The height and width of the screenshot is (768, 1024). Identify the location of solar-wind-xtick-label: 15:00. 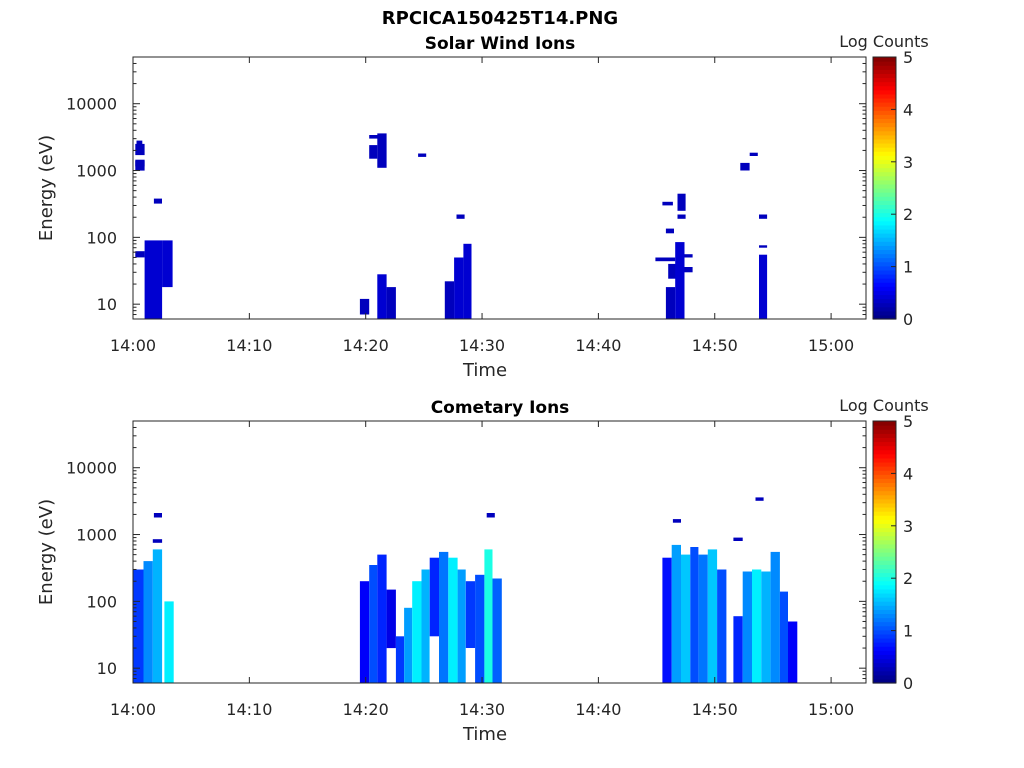
(831, 345).